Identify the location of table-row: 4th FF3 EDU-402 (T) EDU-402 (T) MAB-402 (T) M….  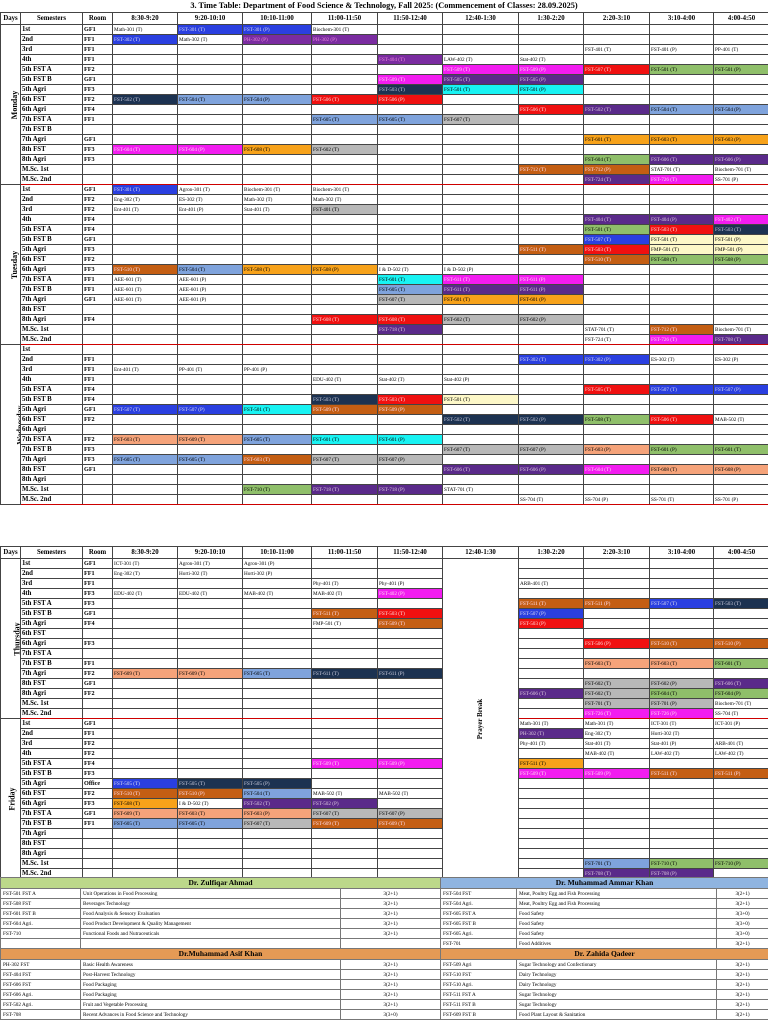
(384, 593).